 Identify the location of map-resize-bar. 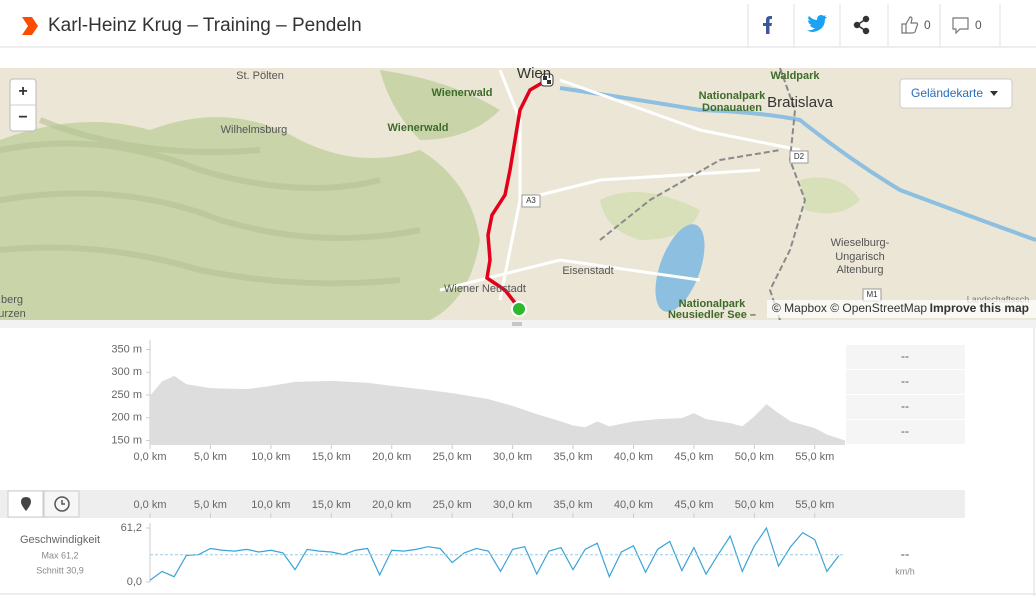
(518, 324).